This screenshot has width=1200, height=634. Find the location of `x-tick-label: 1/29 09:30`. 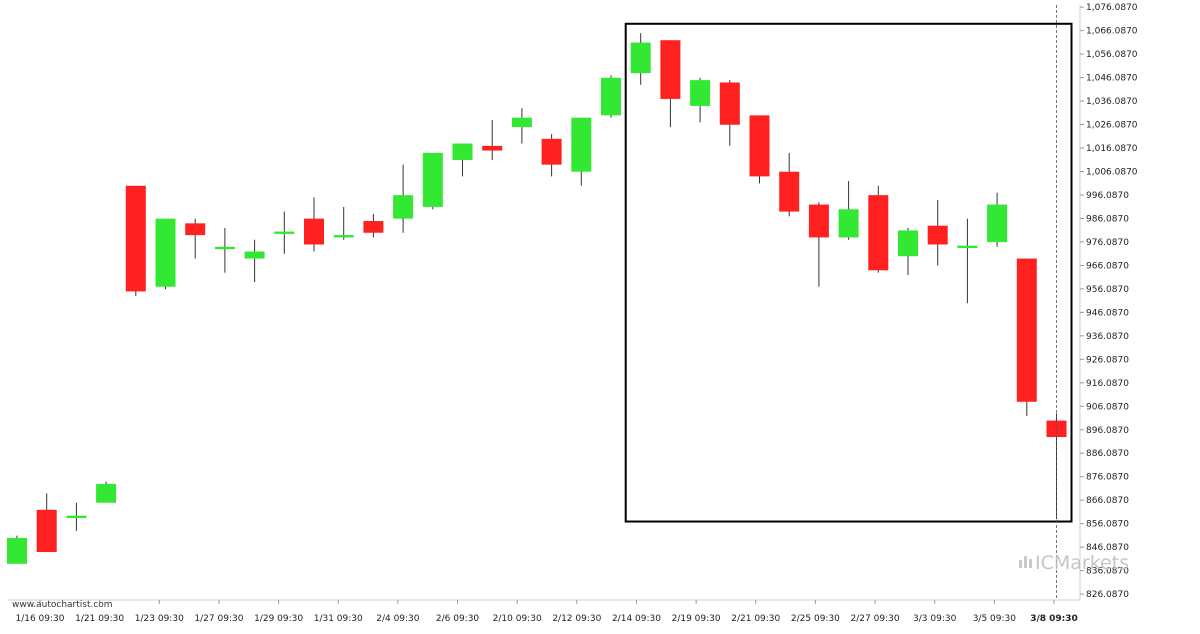

x-tick-label: 1/29 09:30 is located at coordinates (278, 619).